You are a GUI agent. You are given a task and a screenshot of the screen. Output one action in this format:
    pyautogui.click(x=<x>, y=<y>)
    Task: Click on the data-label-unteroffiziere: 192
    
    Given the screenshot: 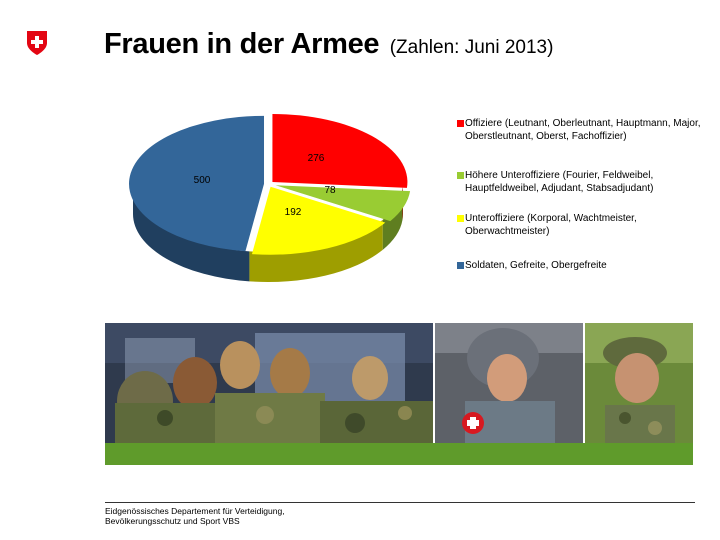 What is the action you would take?
    pyautogui.click(x=293, y=212)
    